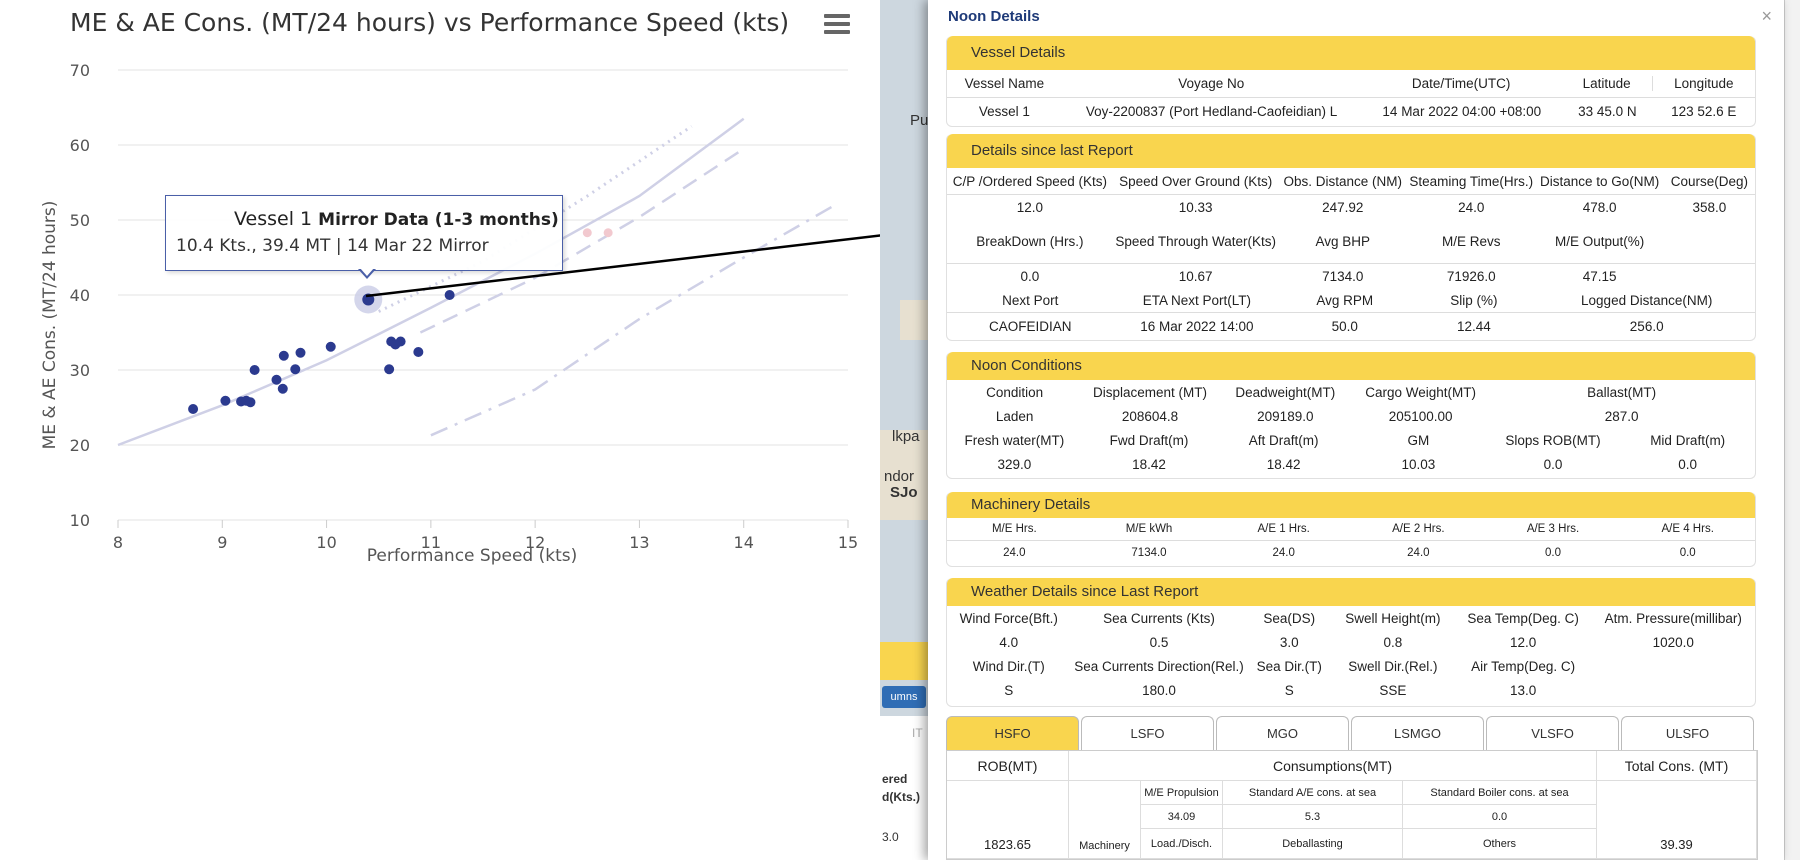  What do you see at coordinates (1687, 733) in the screenshot?
I see `tab-ulsfo: ULSFO` at bounding box center [1687, 733].